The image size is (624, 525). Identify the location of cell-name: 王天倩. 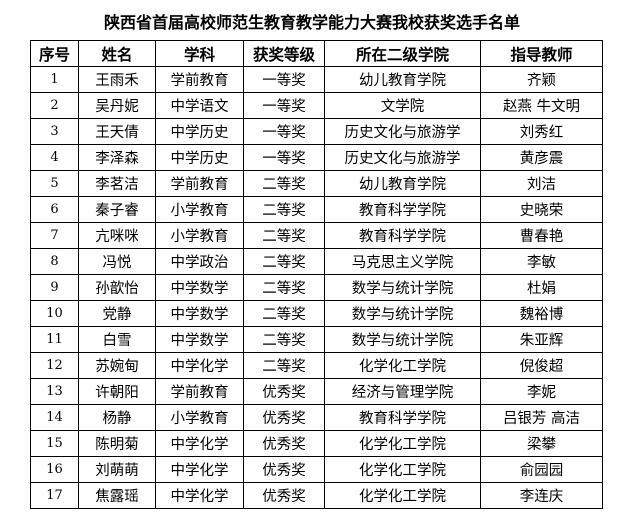
(117, 131).